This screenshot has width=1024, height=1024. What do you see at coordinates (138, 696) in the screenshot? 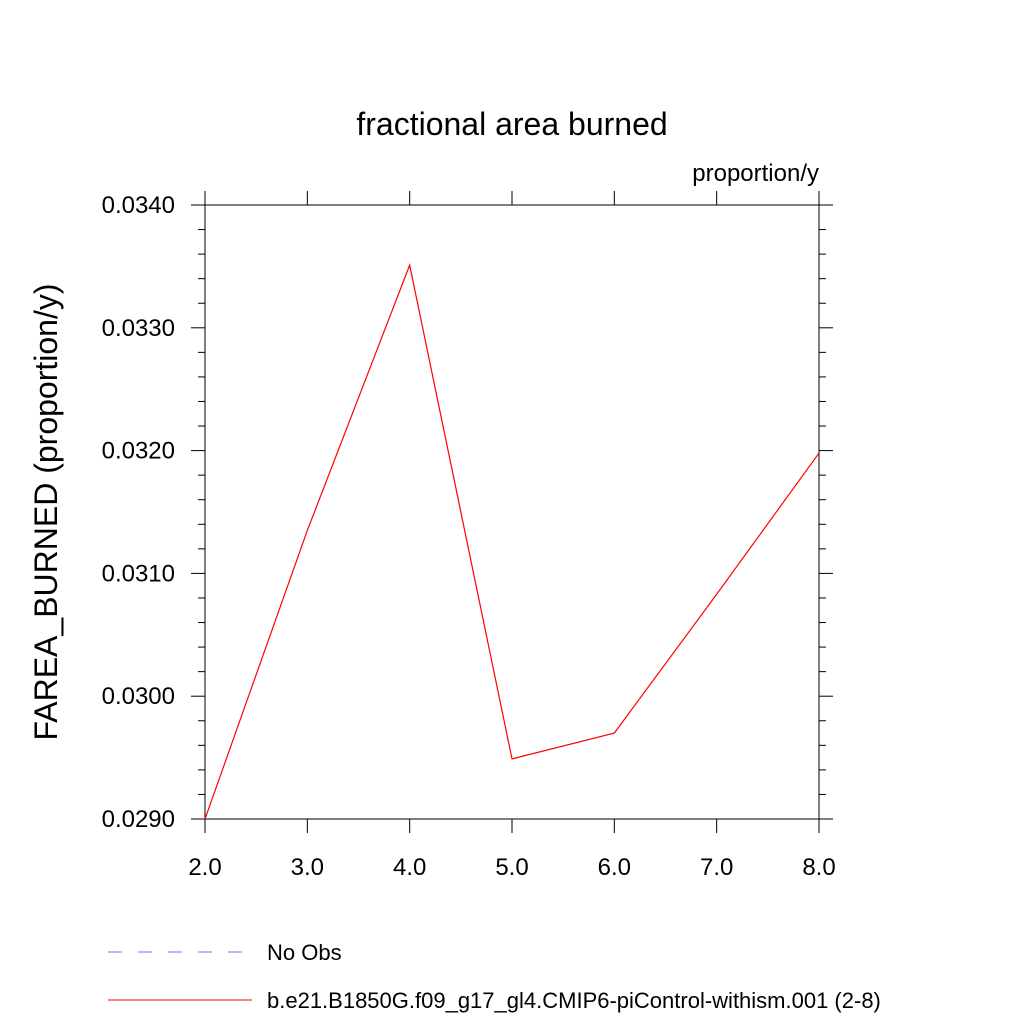
I see `y-tick-label: 0.0300` at bounding box center [138, 696].